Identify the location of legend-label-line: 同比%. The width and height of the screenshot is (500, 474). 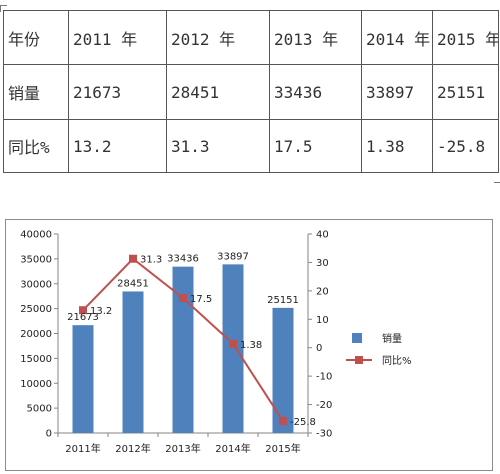
(397, 361).